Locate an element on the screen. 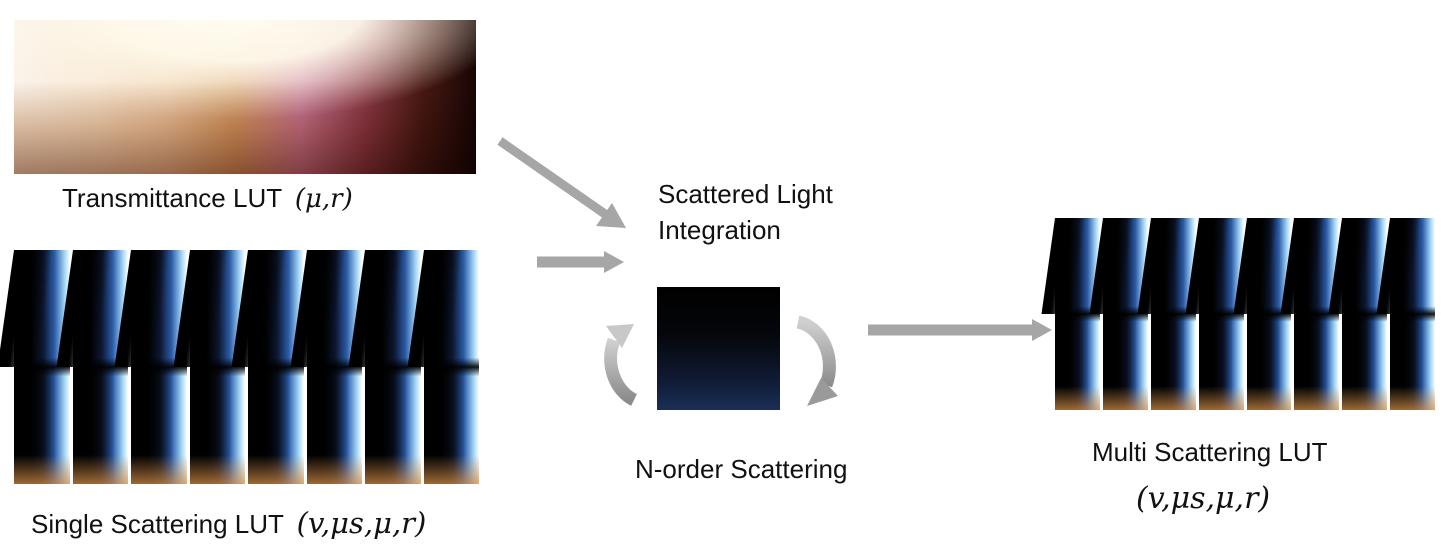  scattered-light-integration-label: Scattered Light Integration is located at coordinates (745, 212).